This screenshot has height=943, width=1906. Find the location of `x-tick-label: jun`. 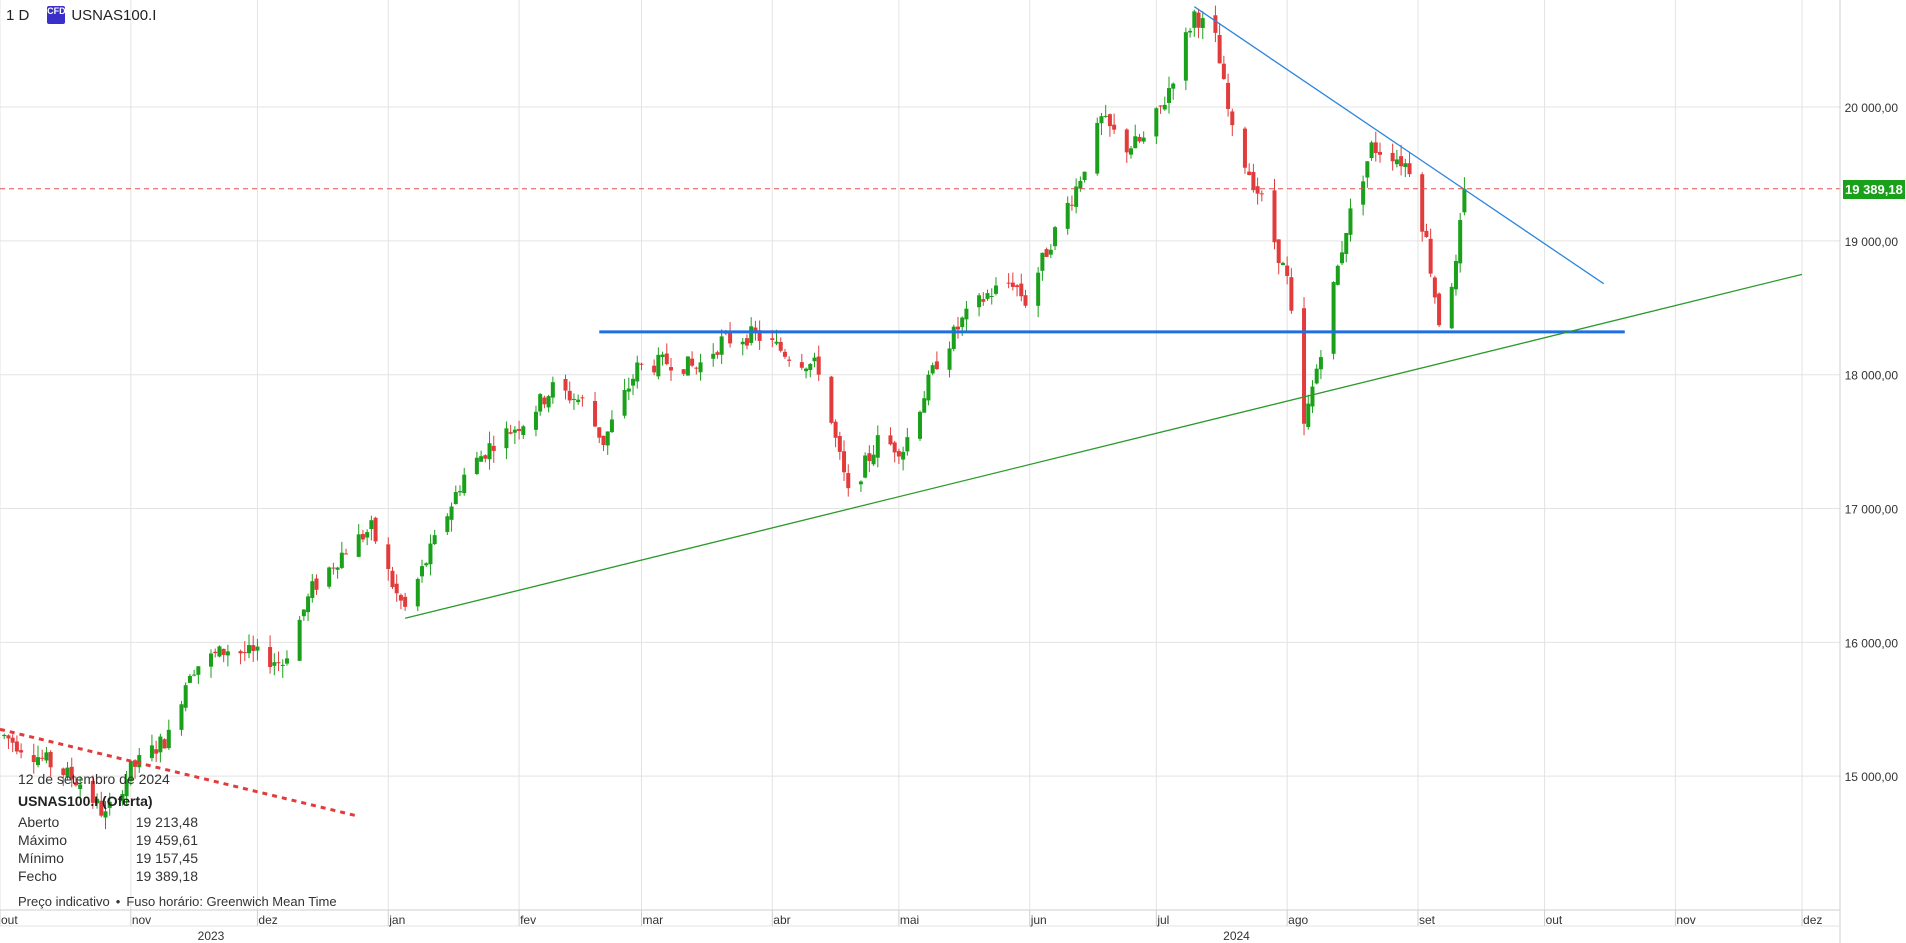

x-tick-label: jun is located at coordinates (1038, 920).